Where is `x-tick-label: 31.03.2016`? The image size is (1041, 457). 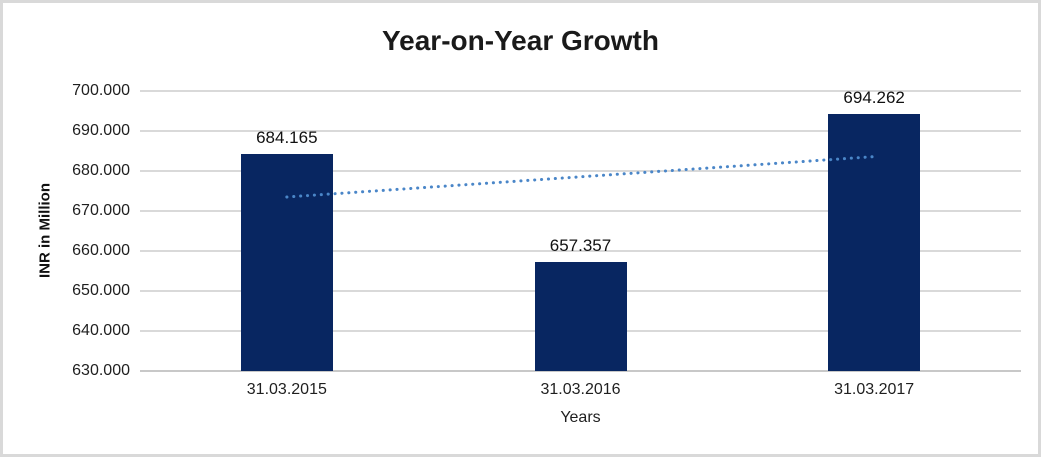
x-tick-label: 31.03.2016 is located at coordinates (580, 389).